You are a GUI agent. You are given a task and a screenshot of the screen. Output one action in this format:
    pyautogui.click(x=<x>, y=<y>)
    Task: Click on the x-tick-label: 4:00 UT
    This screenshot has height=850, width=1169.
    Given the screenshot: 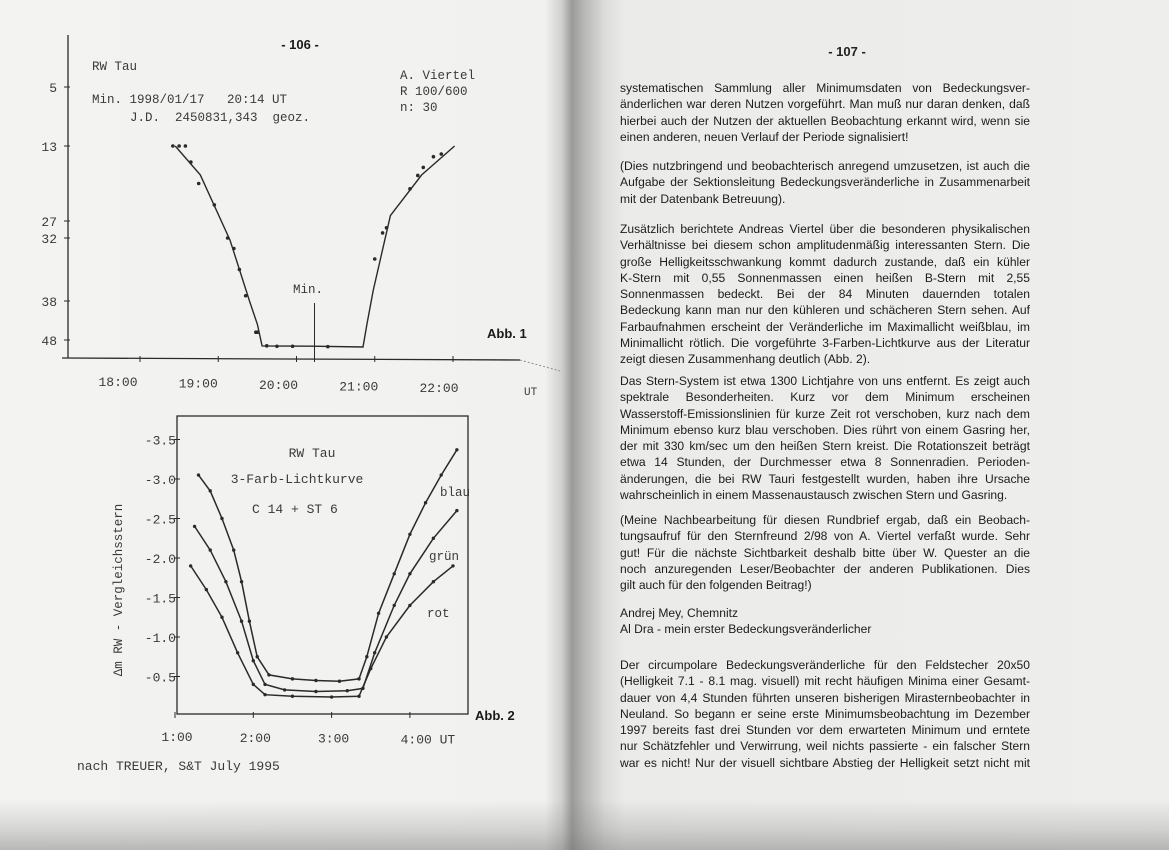 What is the action you would take?
    pyautogui.click(x=428, y=739)
    